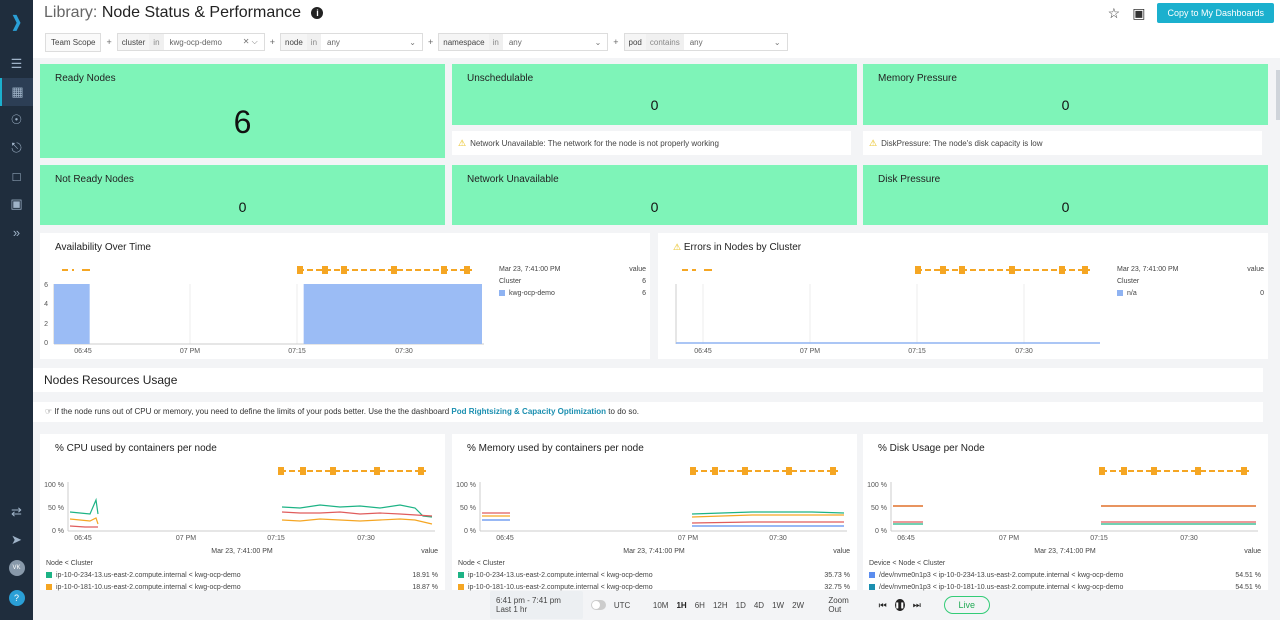 This screenshot has height=620, width=1280. I want to click on copy-to-dashboards-button: Copy to My Dashboards, so click(1215, 13).